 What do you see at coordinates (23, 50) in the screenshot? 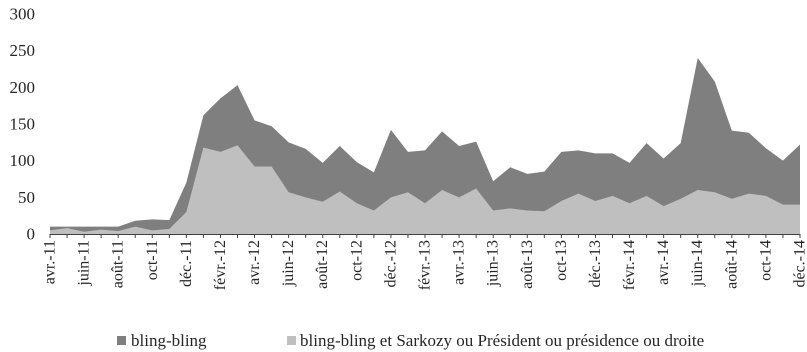
I see `y-tick-label: 250` at bounding box center [23, 50].